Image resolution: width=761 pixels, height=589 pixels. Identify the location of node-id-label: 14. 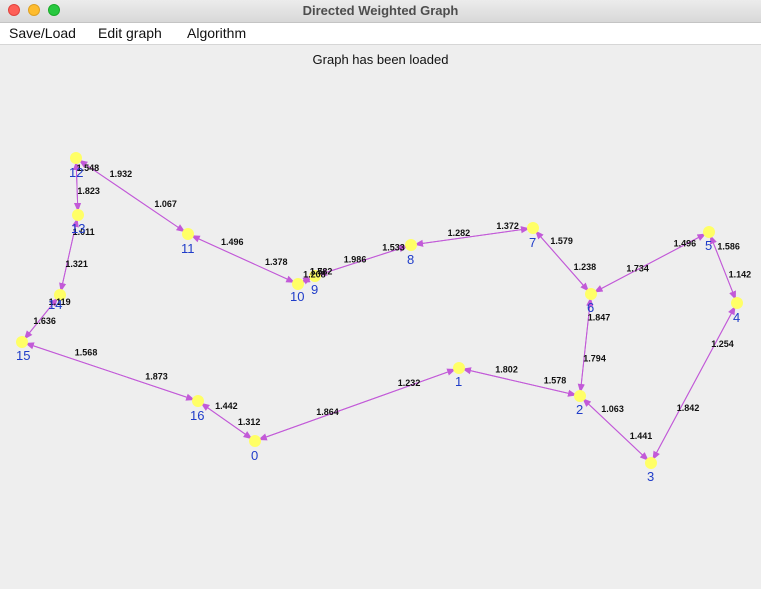
(55, 304).